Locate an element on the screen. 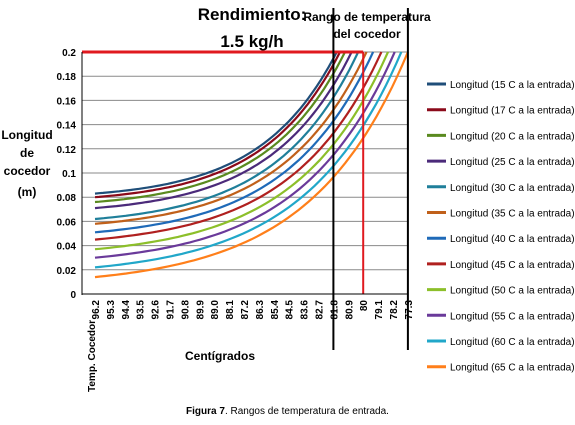 The width and height of the screenshot is (575, 425). x-tick-label: 80 is located at coordinates (364, 306).